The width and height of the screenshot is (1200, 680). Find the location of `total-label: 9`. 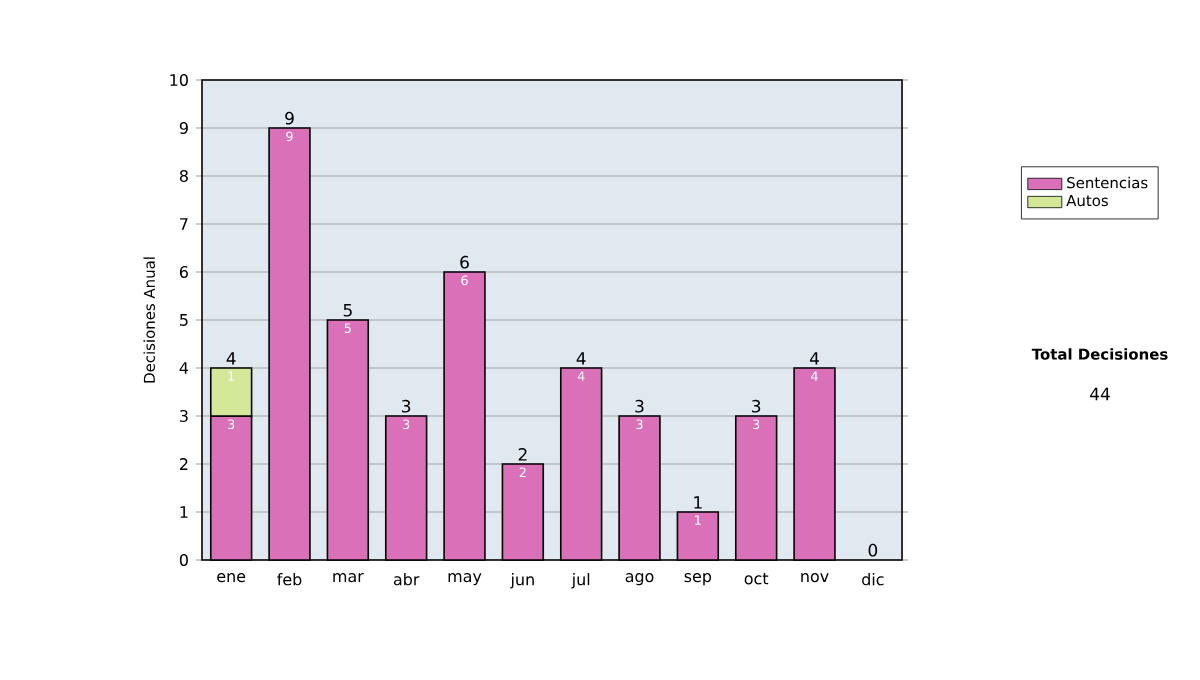

total-label: 9 is located at coordinates (289, 118).